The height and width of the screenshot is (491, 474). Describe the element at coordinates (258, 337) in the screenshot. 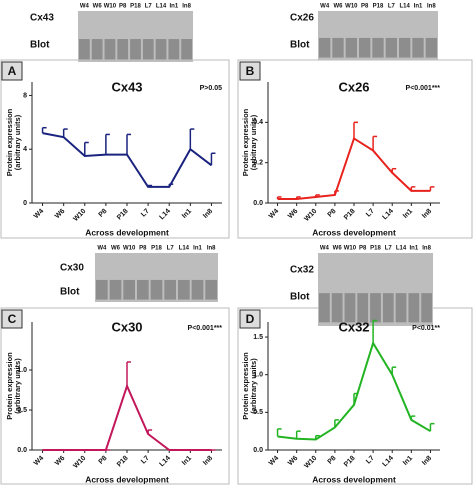

I see `y-tick-label: 1.5` at that location.